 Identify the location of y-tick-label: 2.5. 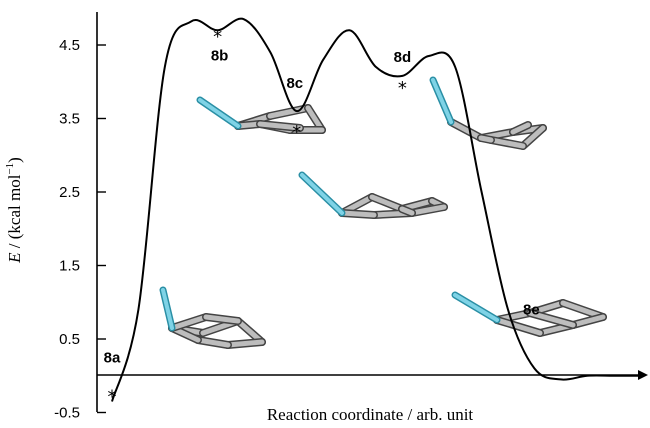
(69, 192).